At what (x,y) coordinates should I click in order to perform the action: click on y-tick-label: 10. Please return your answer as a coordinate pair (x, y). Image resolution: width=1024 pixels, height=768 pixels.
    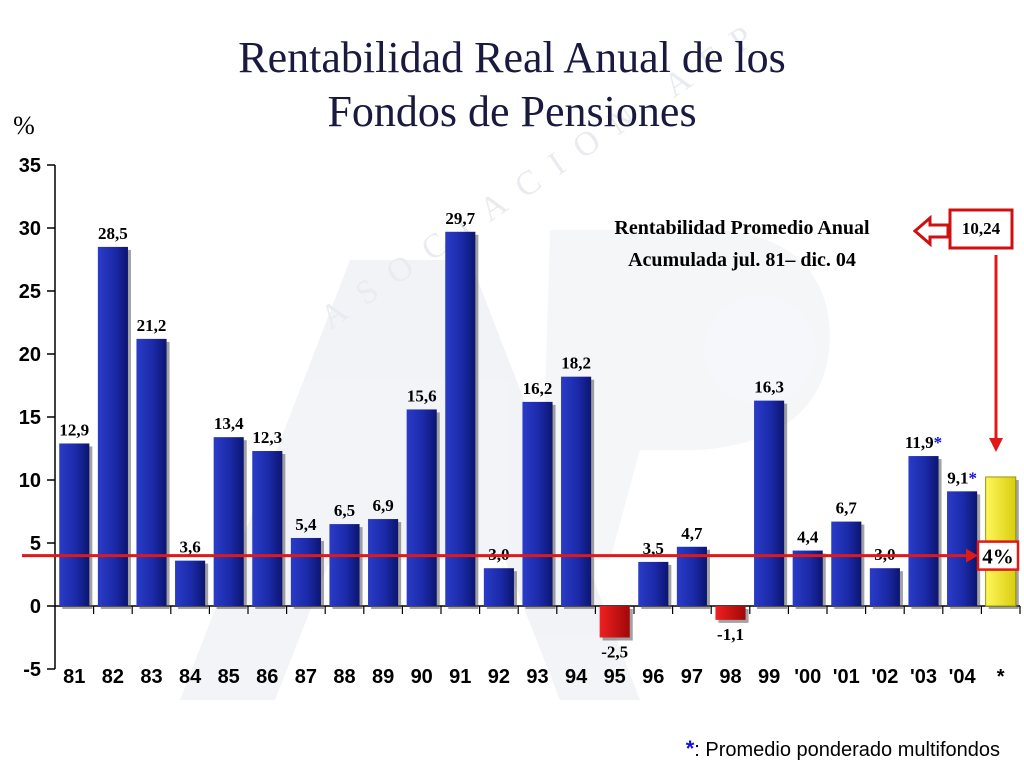
    Looking at the image, I should click on (30, 481).